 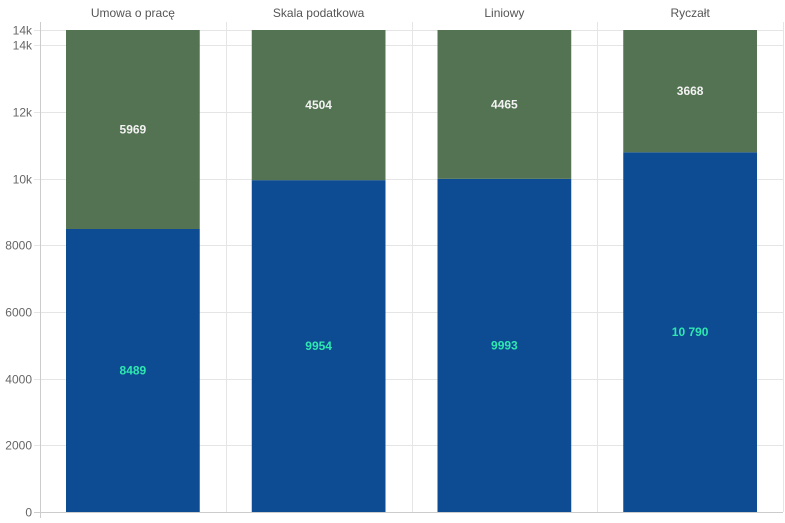 I want to click on category-label: Umowa o pracę, so click(x=133, y=13).